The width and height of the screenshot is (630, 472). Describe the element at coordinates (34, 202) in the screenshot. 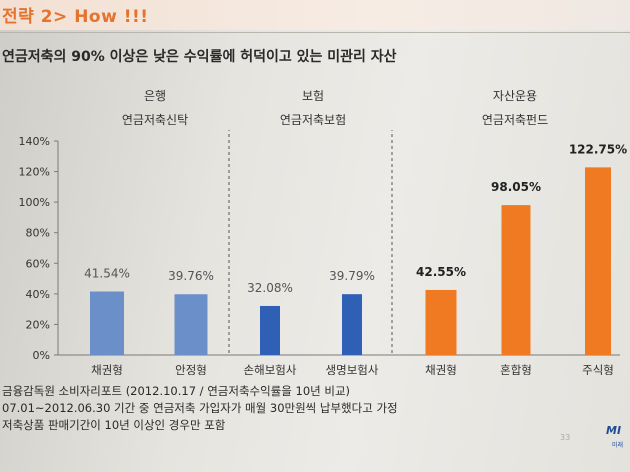

I see `y-tick-label: 100%` at that location.